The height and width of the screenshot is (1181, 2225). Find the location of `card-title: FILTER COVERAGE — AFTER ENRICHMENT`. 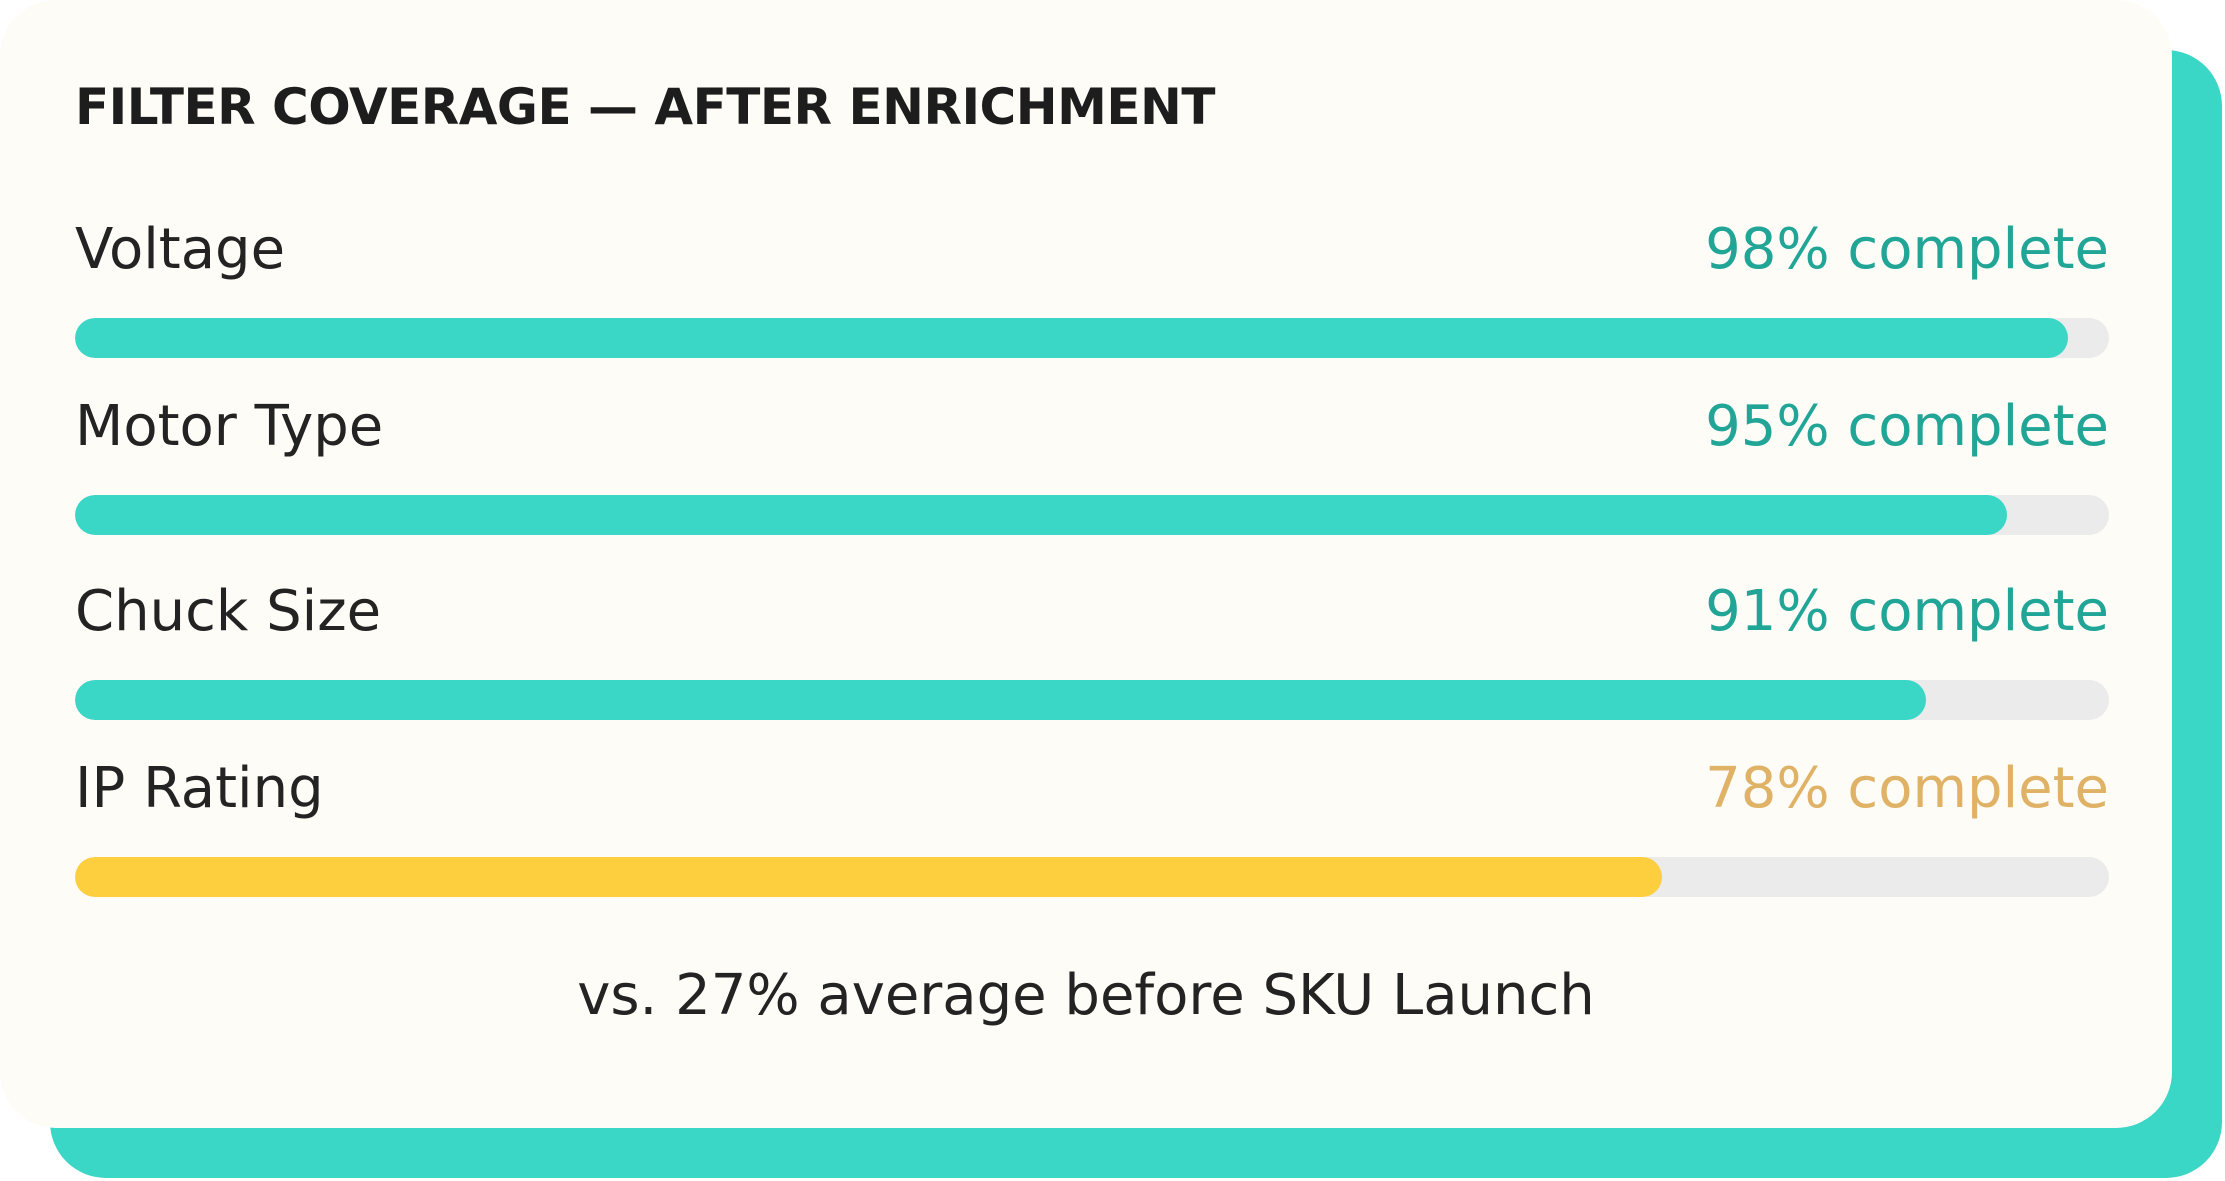

card-title: FILTER COVERAGE — AFTER ENRICHMENT is located at coordinates (645, 107).